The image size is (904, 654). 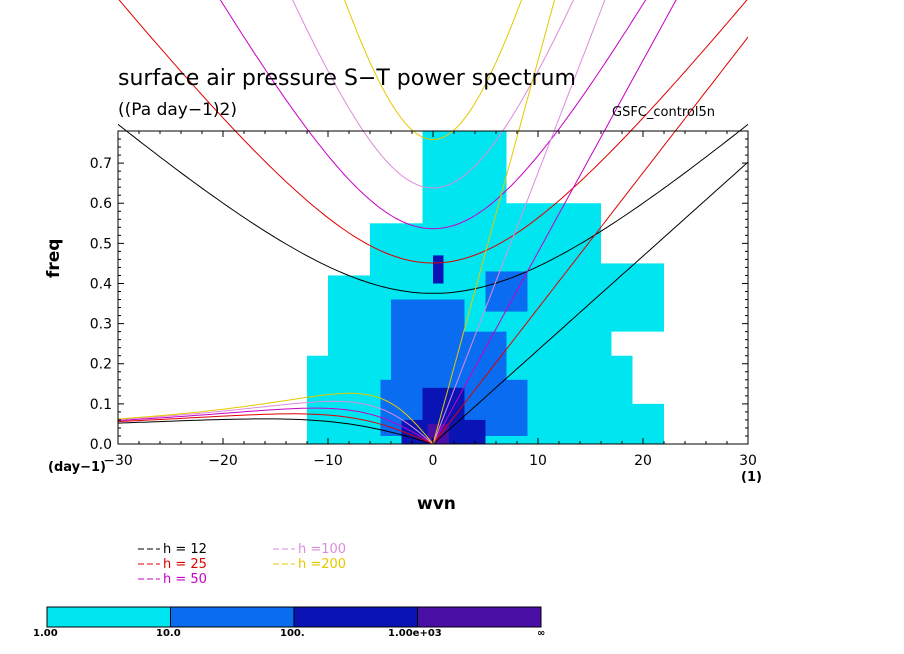 What do you see at coordinates (223, 461) in the screenshot?
I see `x-tick-label-1: −20` at bounding box center [223, 461].